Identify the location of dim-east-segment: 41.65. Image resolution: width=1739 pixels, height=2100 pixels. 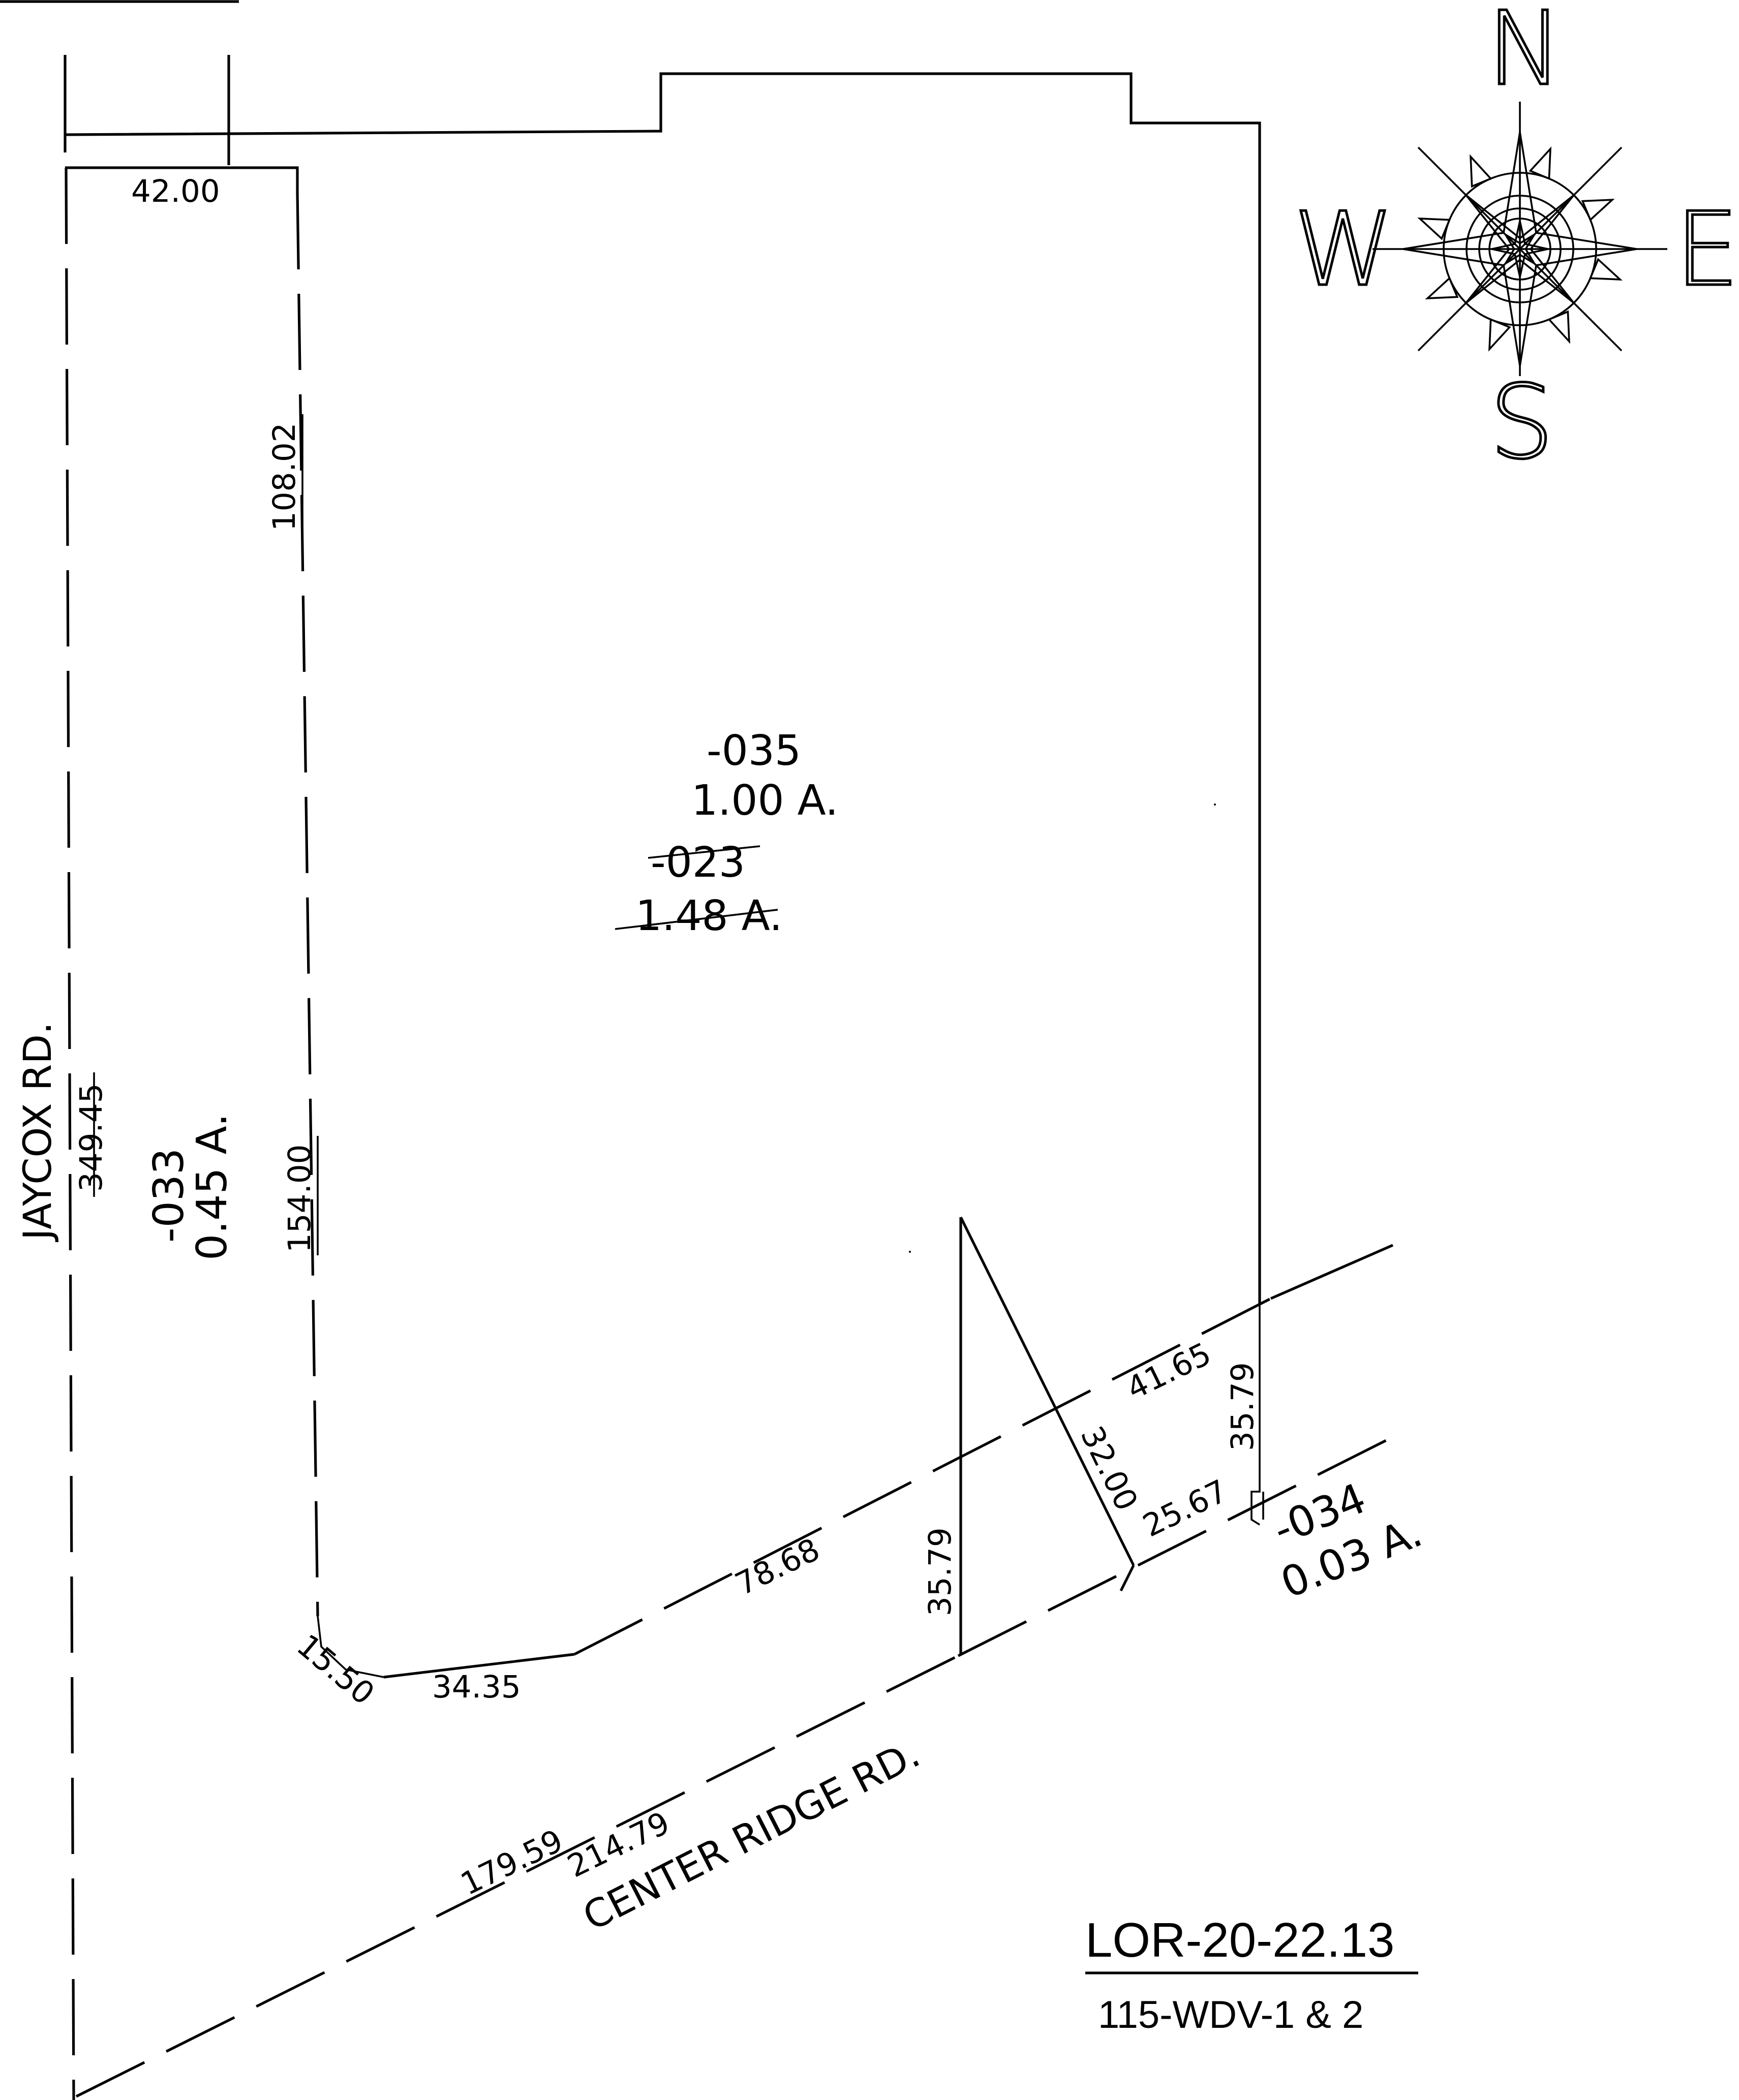
(1168, 1371).